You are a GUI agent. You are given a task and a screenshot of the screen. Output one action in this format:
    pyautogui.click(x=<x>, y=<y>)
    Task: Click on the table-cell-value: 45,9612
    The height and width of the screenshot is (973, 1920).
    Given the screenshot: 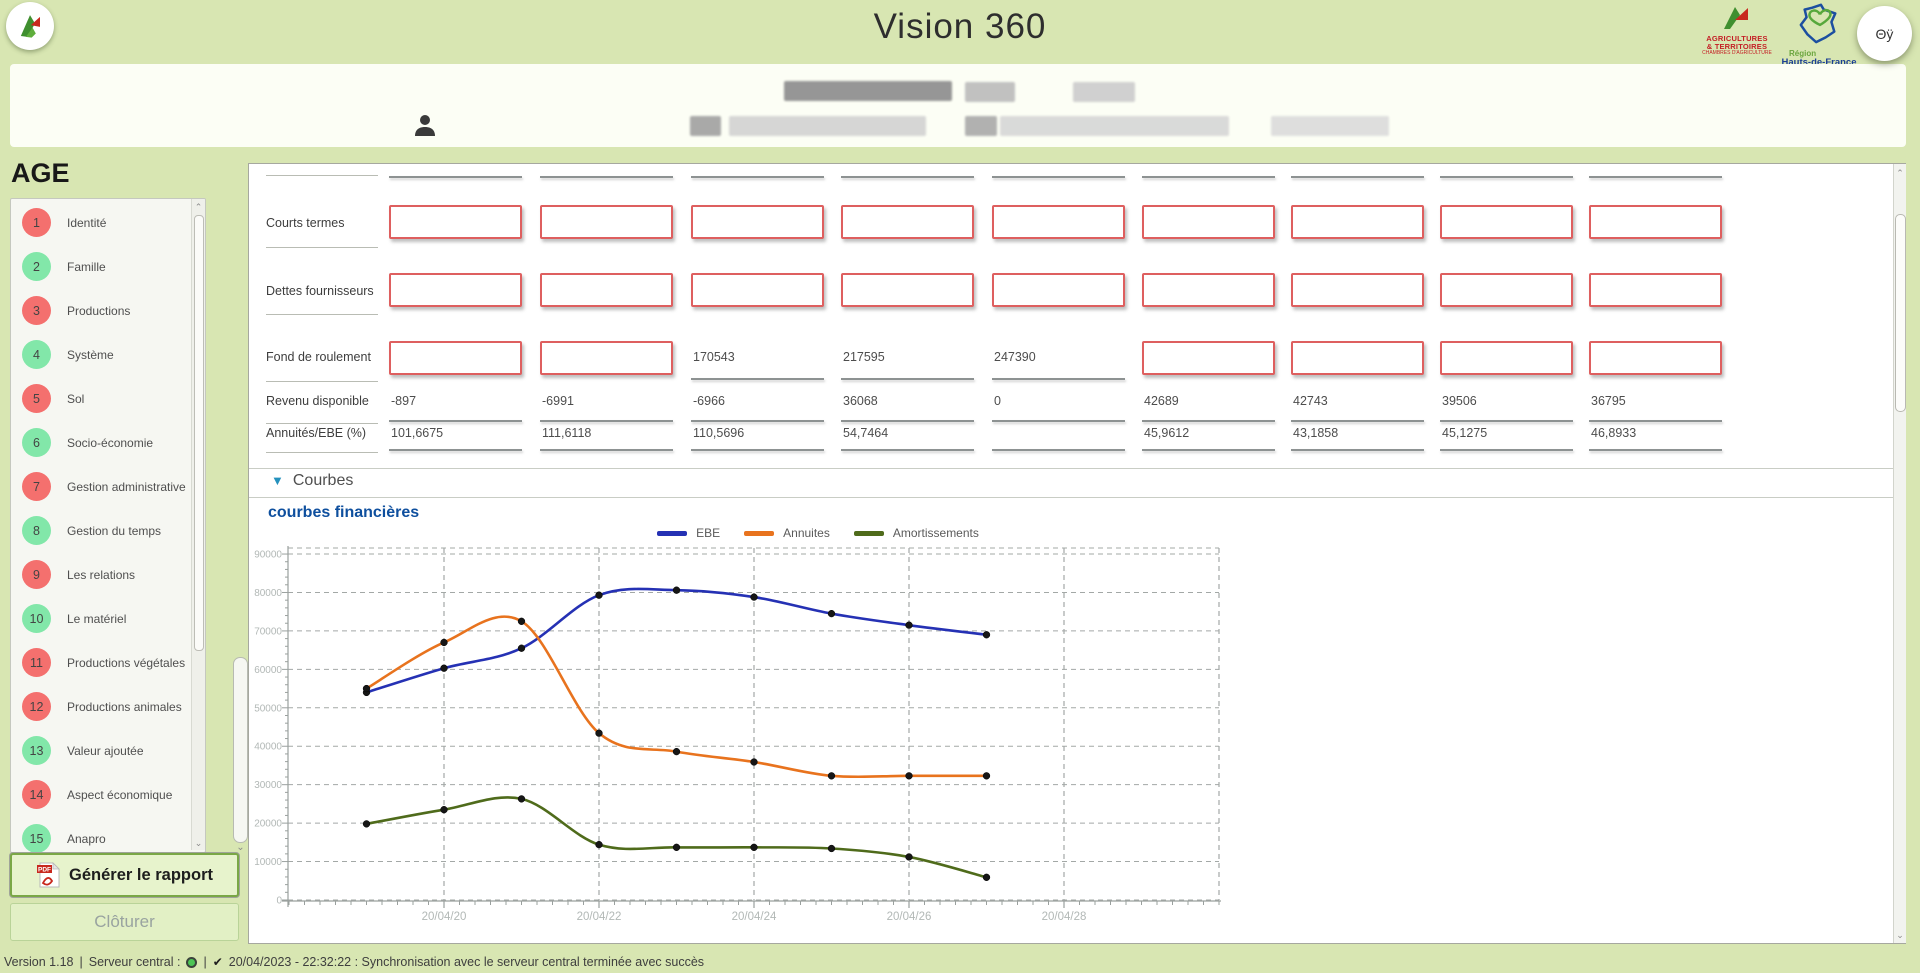 What is the action you would take?
    pyautogui.click(x=1167, y=433)
    